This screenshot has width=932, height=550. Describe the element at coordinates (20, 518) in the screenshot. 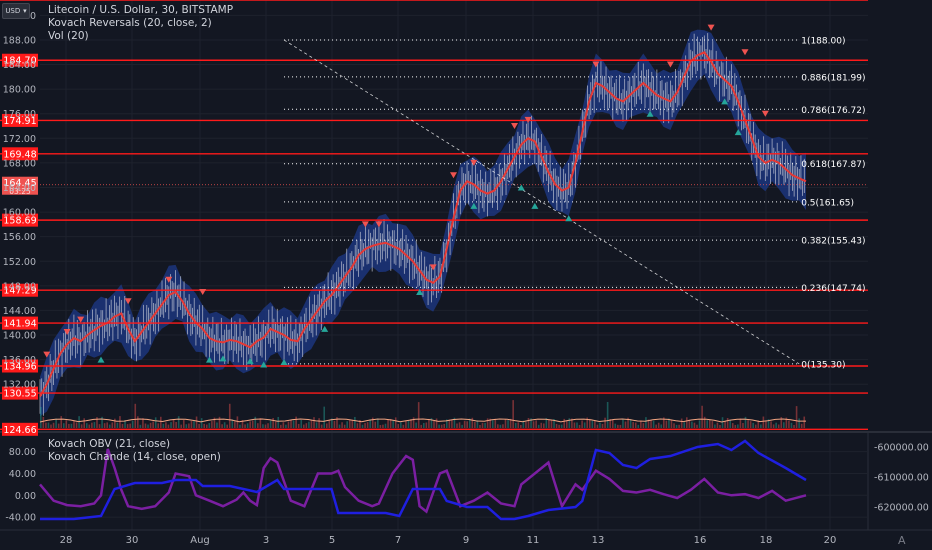

I see `osc-left-tick: -40.00` at that location.